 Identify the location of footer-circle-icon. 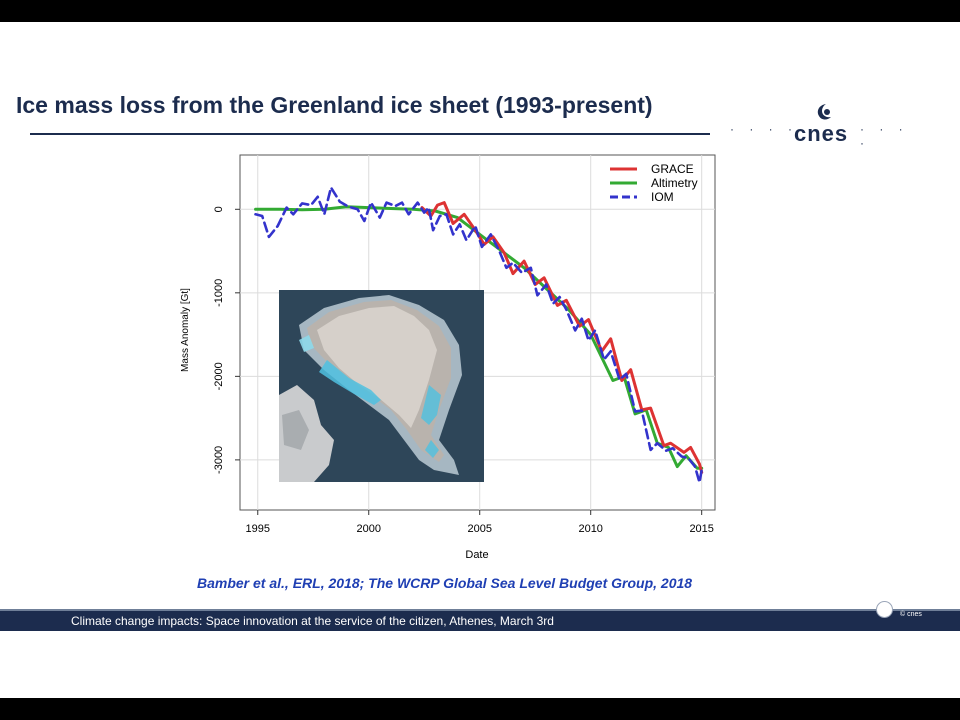
(884, 609).